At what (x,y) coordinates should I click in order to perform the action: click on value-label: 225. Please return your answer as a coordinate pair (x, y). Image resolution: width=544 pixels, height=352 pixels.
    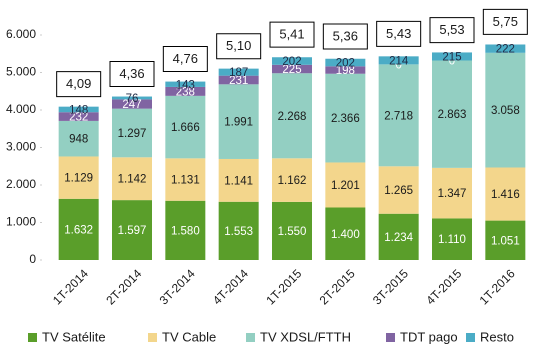
    Looking at the image, I should click on (291, 70).